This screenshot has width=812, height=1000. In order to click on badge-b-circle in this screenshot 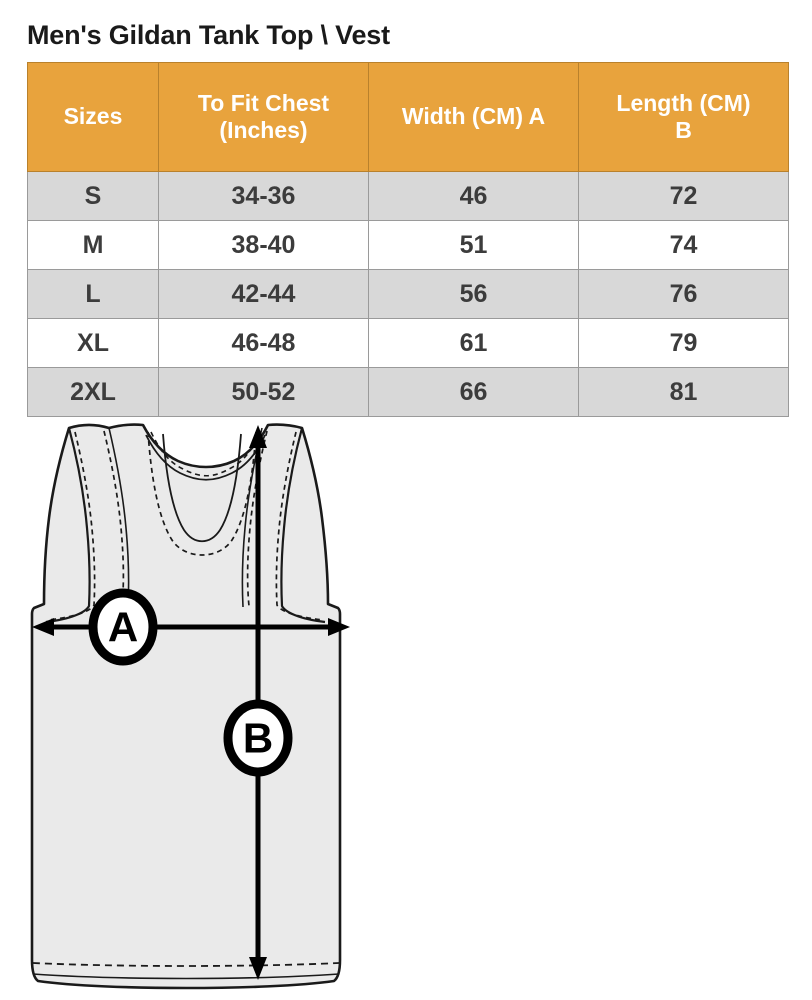, I will do `click(258, 738)`.